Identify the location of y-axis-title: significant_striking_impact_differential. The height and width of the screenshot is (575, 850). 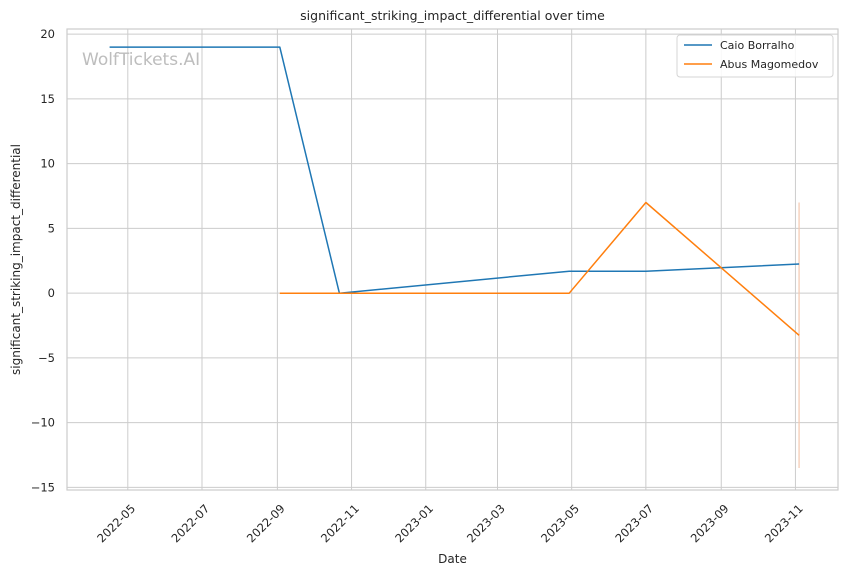
(16, 259).